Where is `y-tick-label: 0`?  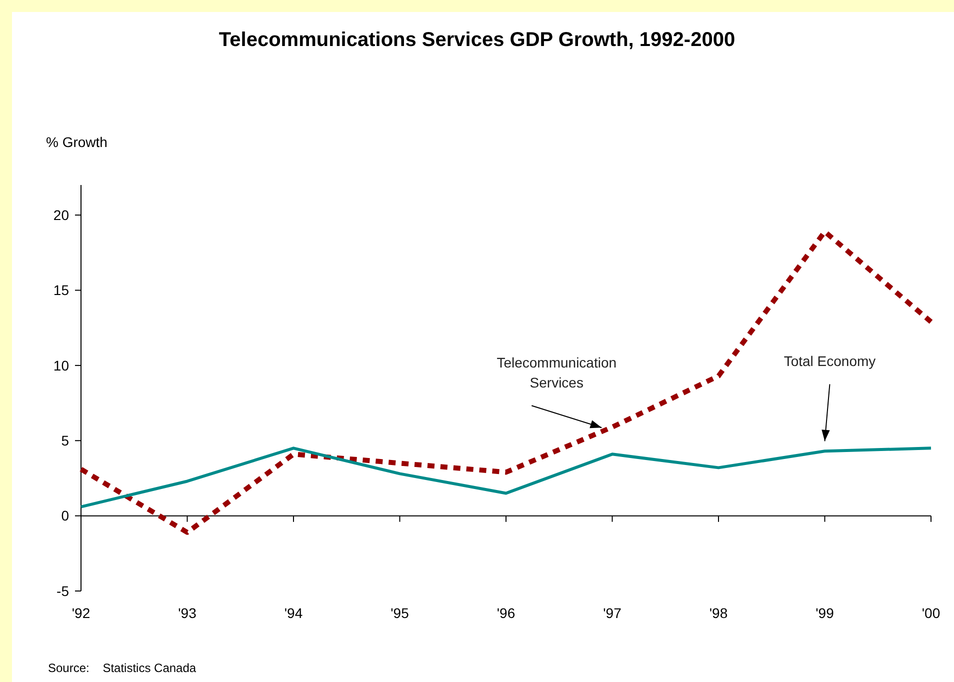
y-tick-label: 0 is located at coordinates (65, 516).